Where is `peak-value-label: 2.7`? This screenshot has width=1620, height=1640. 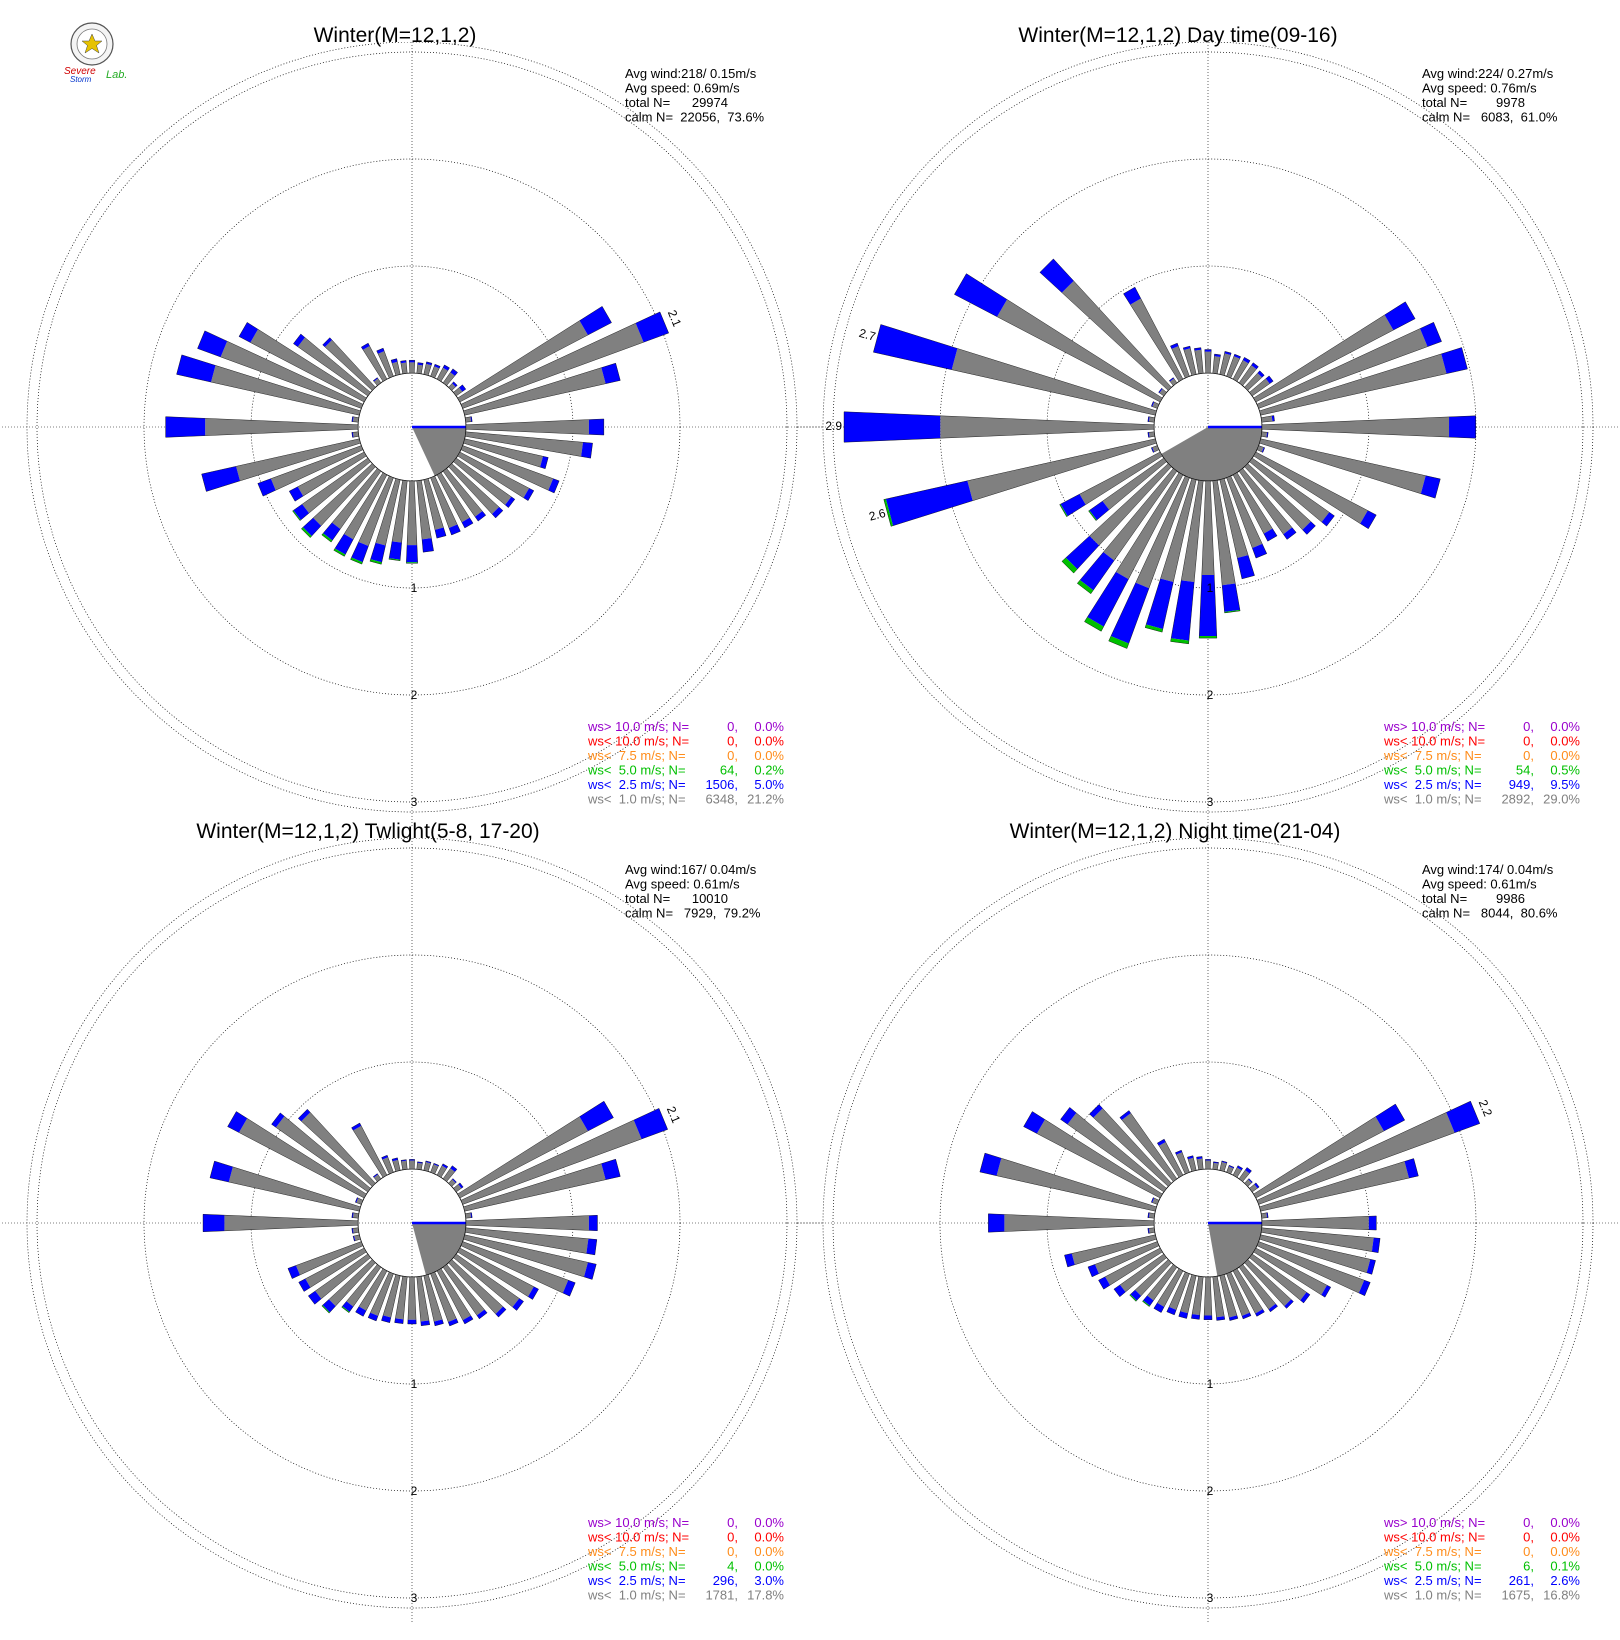
peak-value-label: 2.7 is located at coordinates (867, 335).